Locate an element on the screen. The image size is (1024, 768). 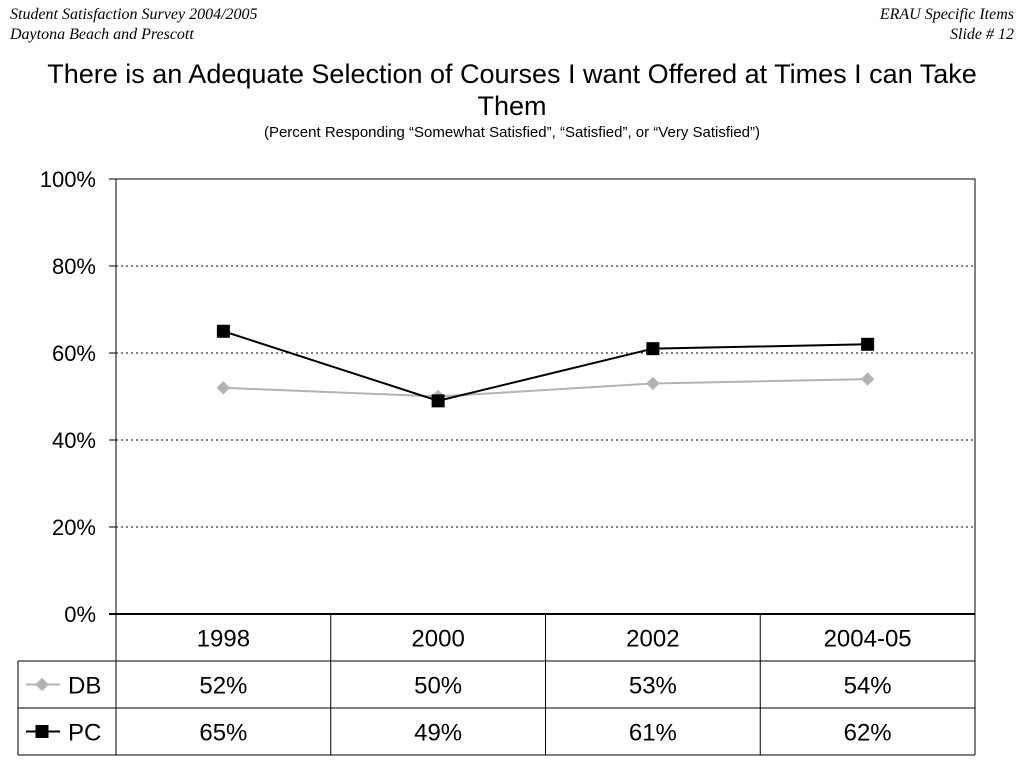
y-tick-label: 100% is located at coordinates (68, 179).